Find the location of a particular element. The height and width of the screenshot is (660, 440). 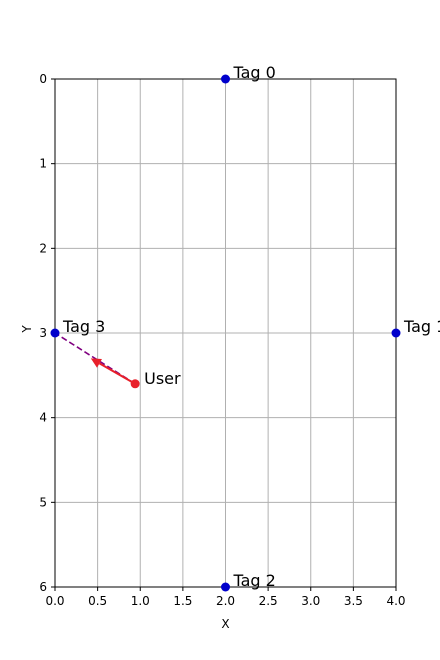

y-tick-label: 1 is located at coordinates (43, 164).